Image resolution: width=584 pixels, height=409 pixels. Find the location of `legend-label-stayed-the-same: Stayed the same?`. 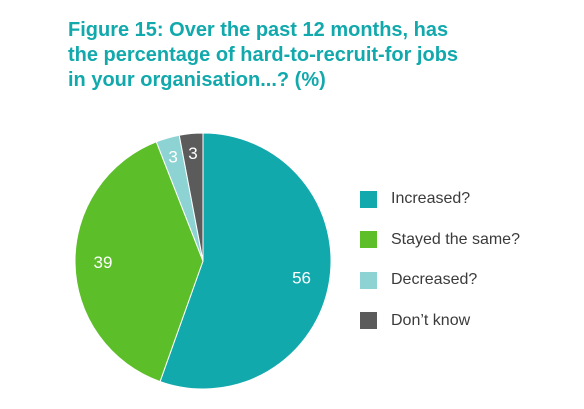

legend-label-stayed-the-same: Stayed the same? is located at coordinates (455, 239).